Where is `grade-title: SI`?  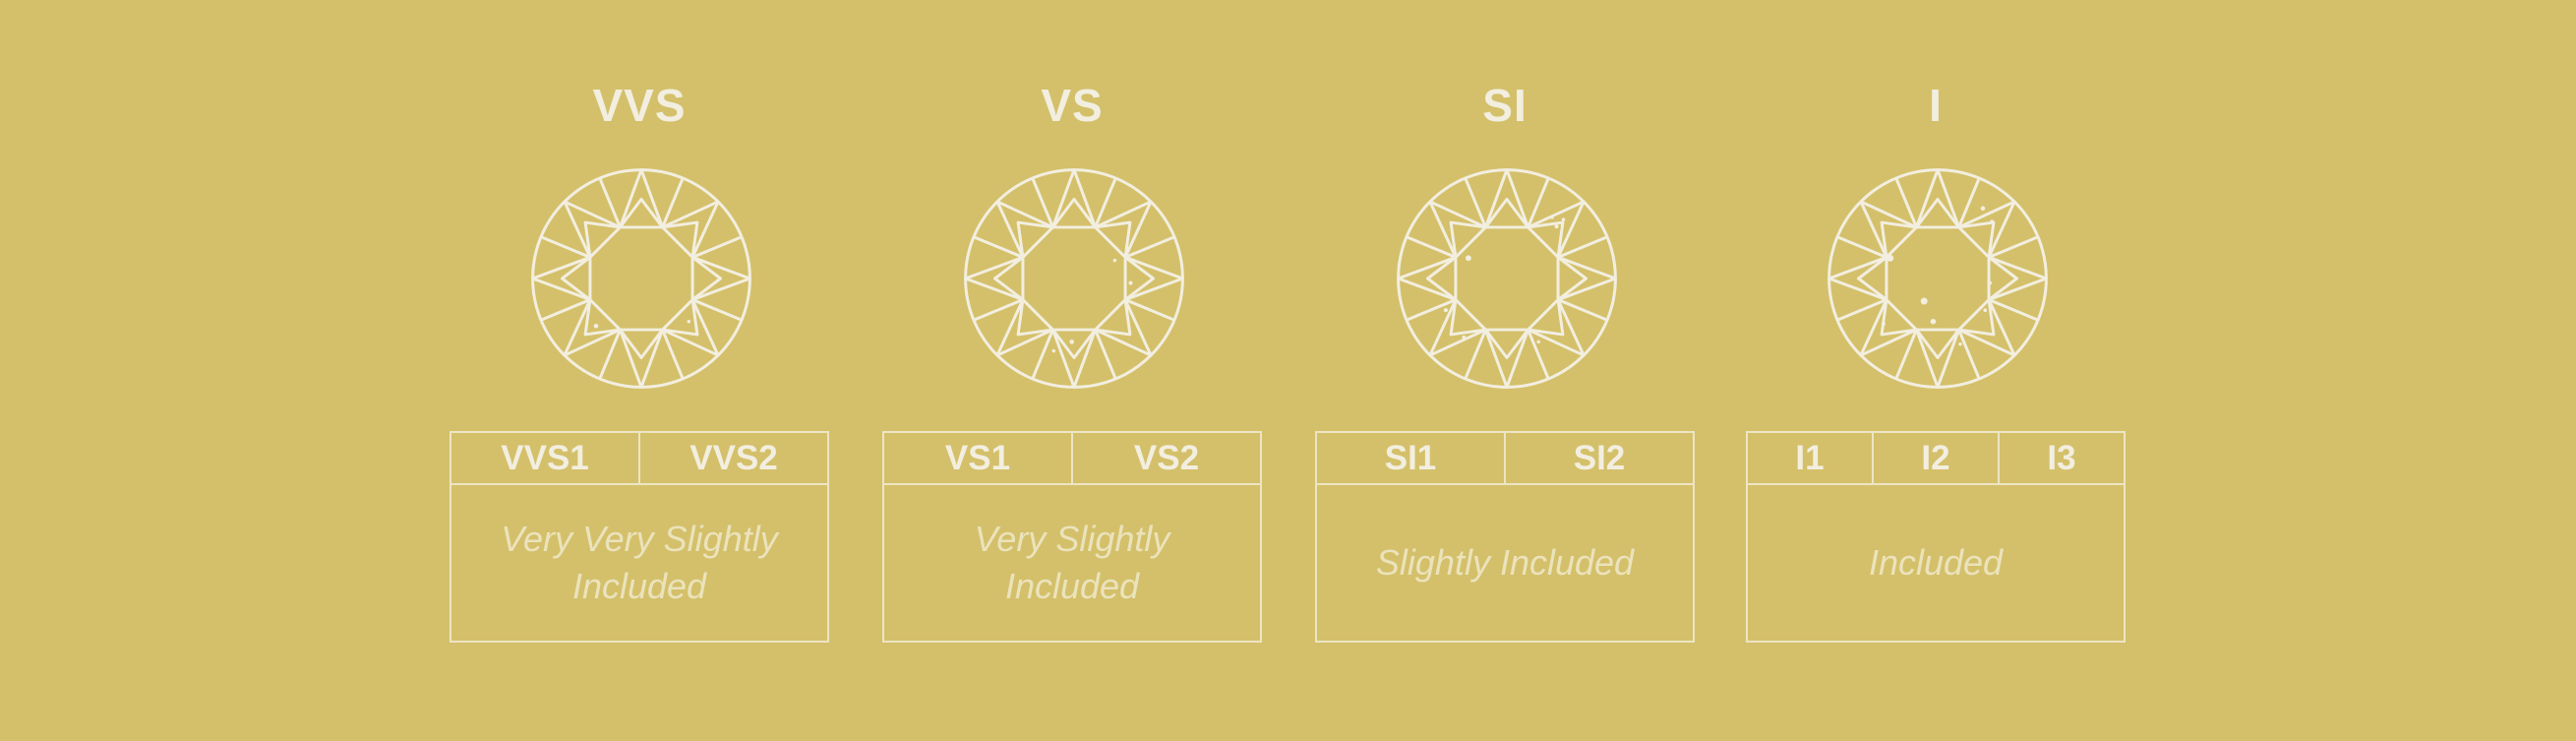 grade-title: SI is located at coordinates (1505, 105).